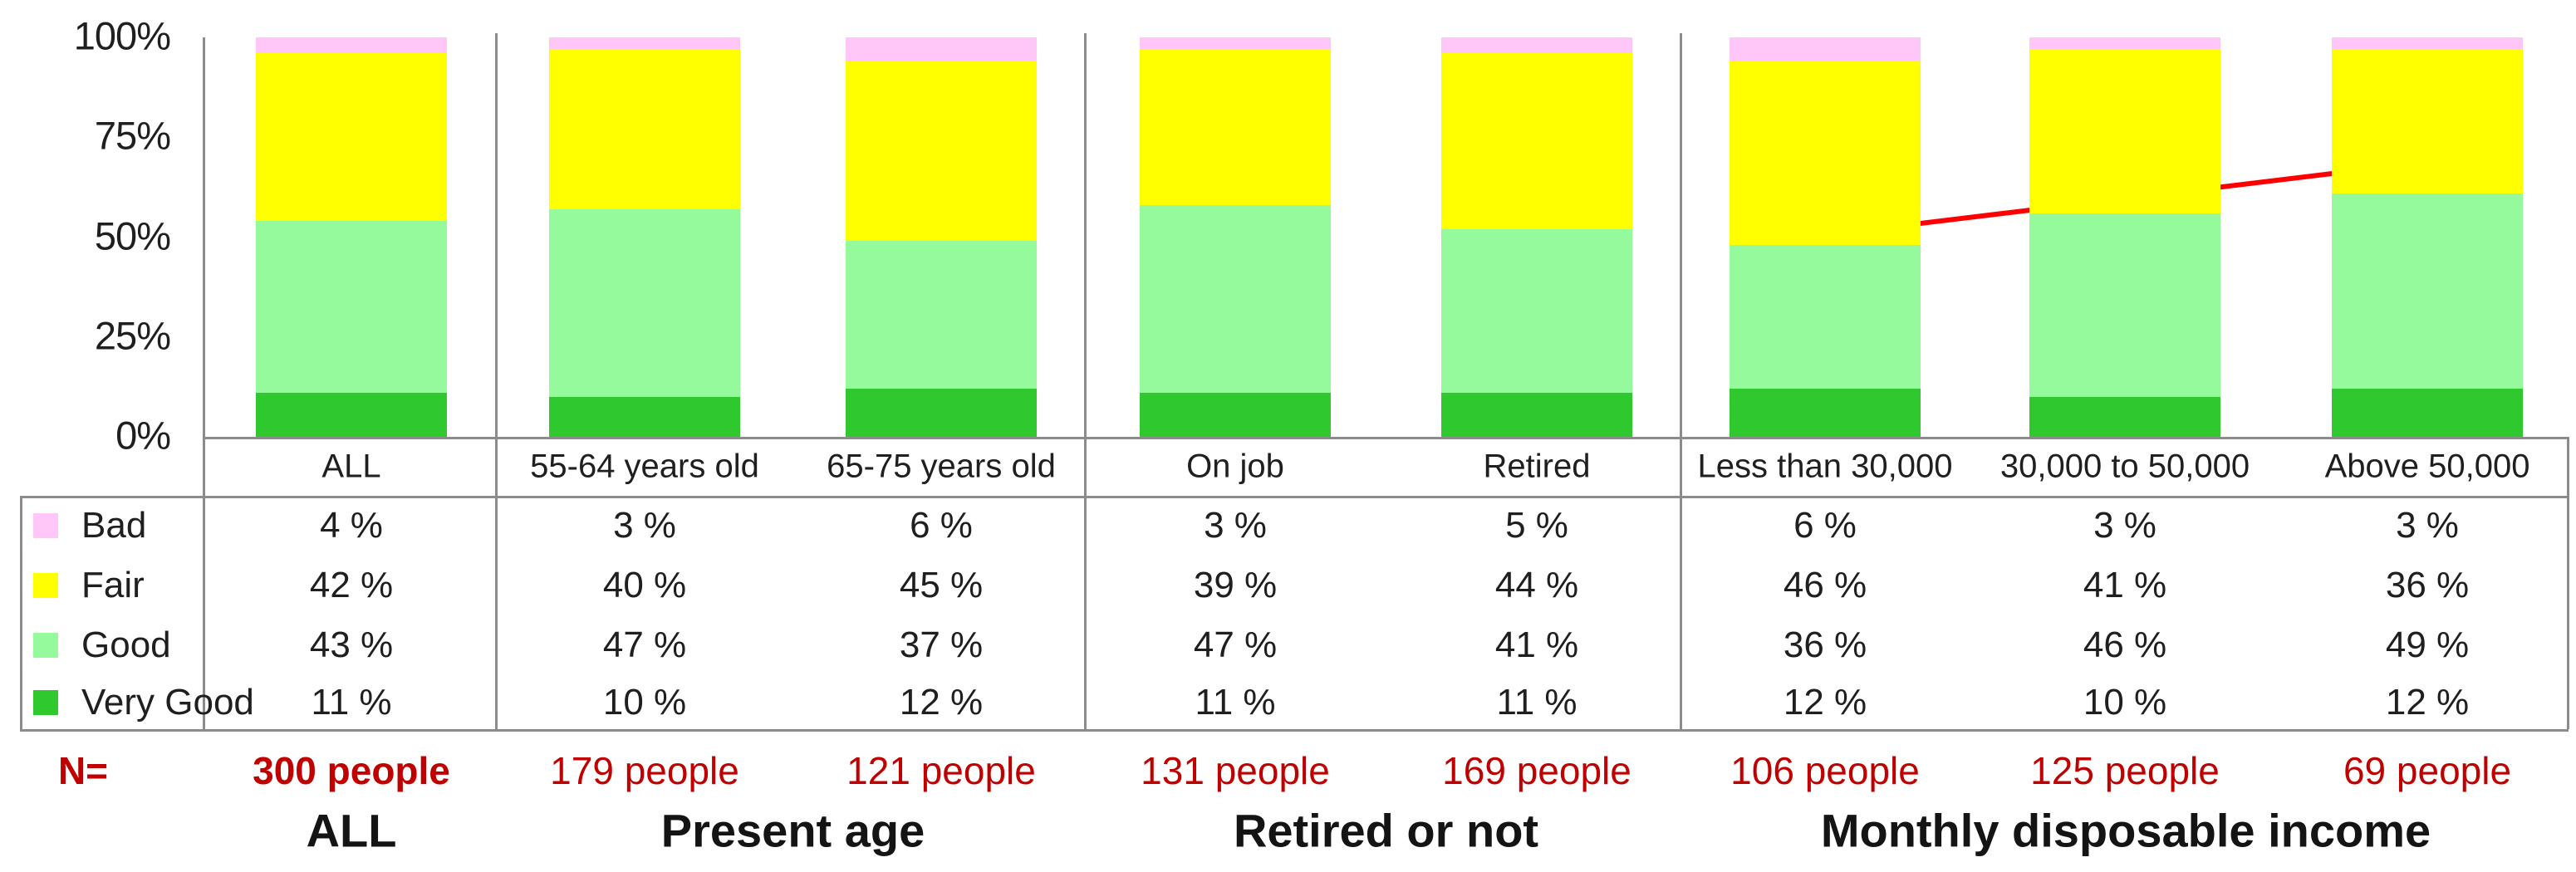 This screenshot has height=872, width=2576. What do you see at coordinates (941, 466) in the screenshot?
I see `column-header-65-75-years-old: 65-75 years old` at bounding box center [941, 466].